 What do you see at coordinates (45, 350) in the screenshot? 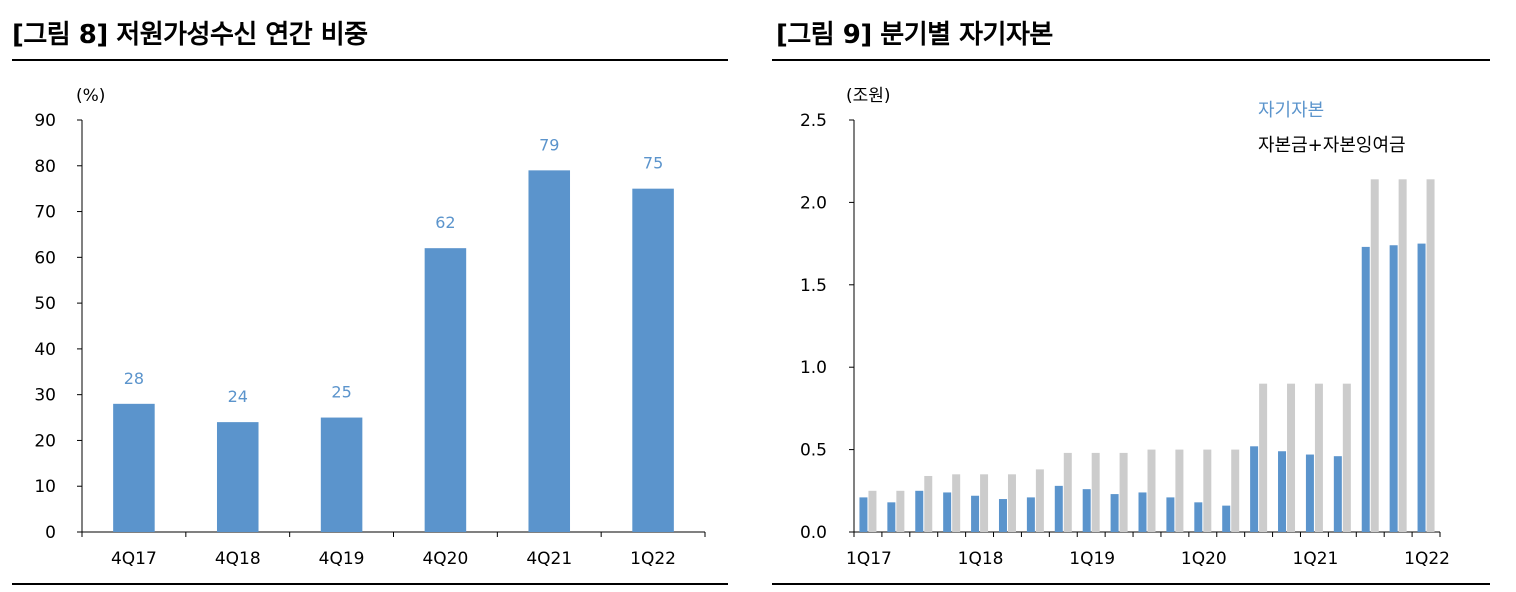
I see `y-tick-label: 40` at bounding box center [45, 350].